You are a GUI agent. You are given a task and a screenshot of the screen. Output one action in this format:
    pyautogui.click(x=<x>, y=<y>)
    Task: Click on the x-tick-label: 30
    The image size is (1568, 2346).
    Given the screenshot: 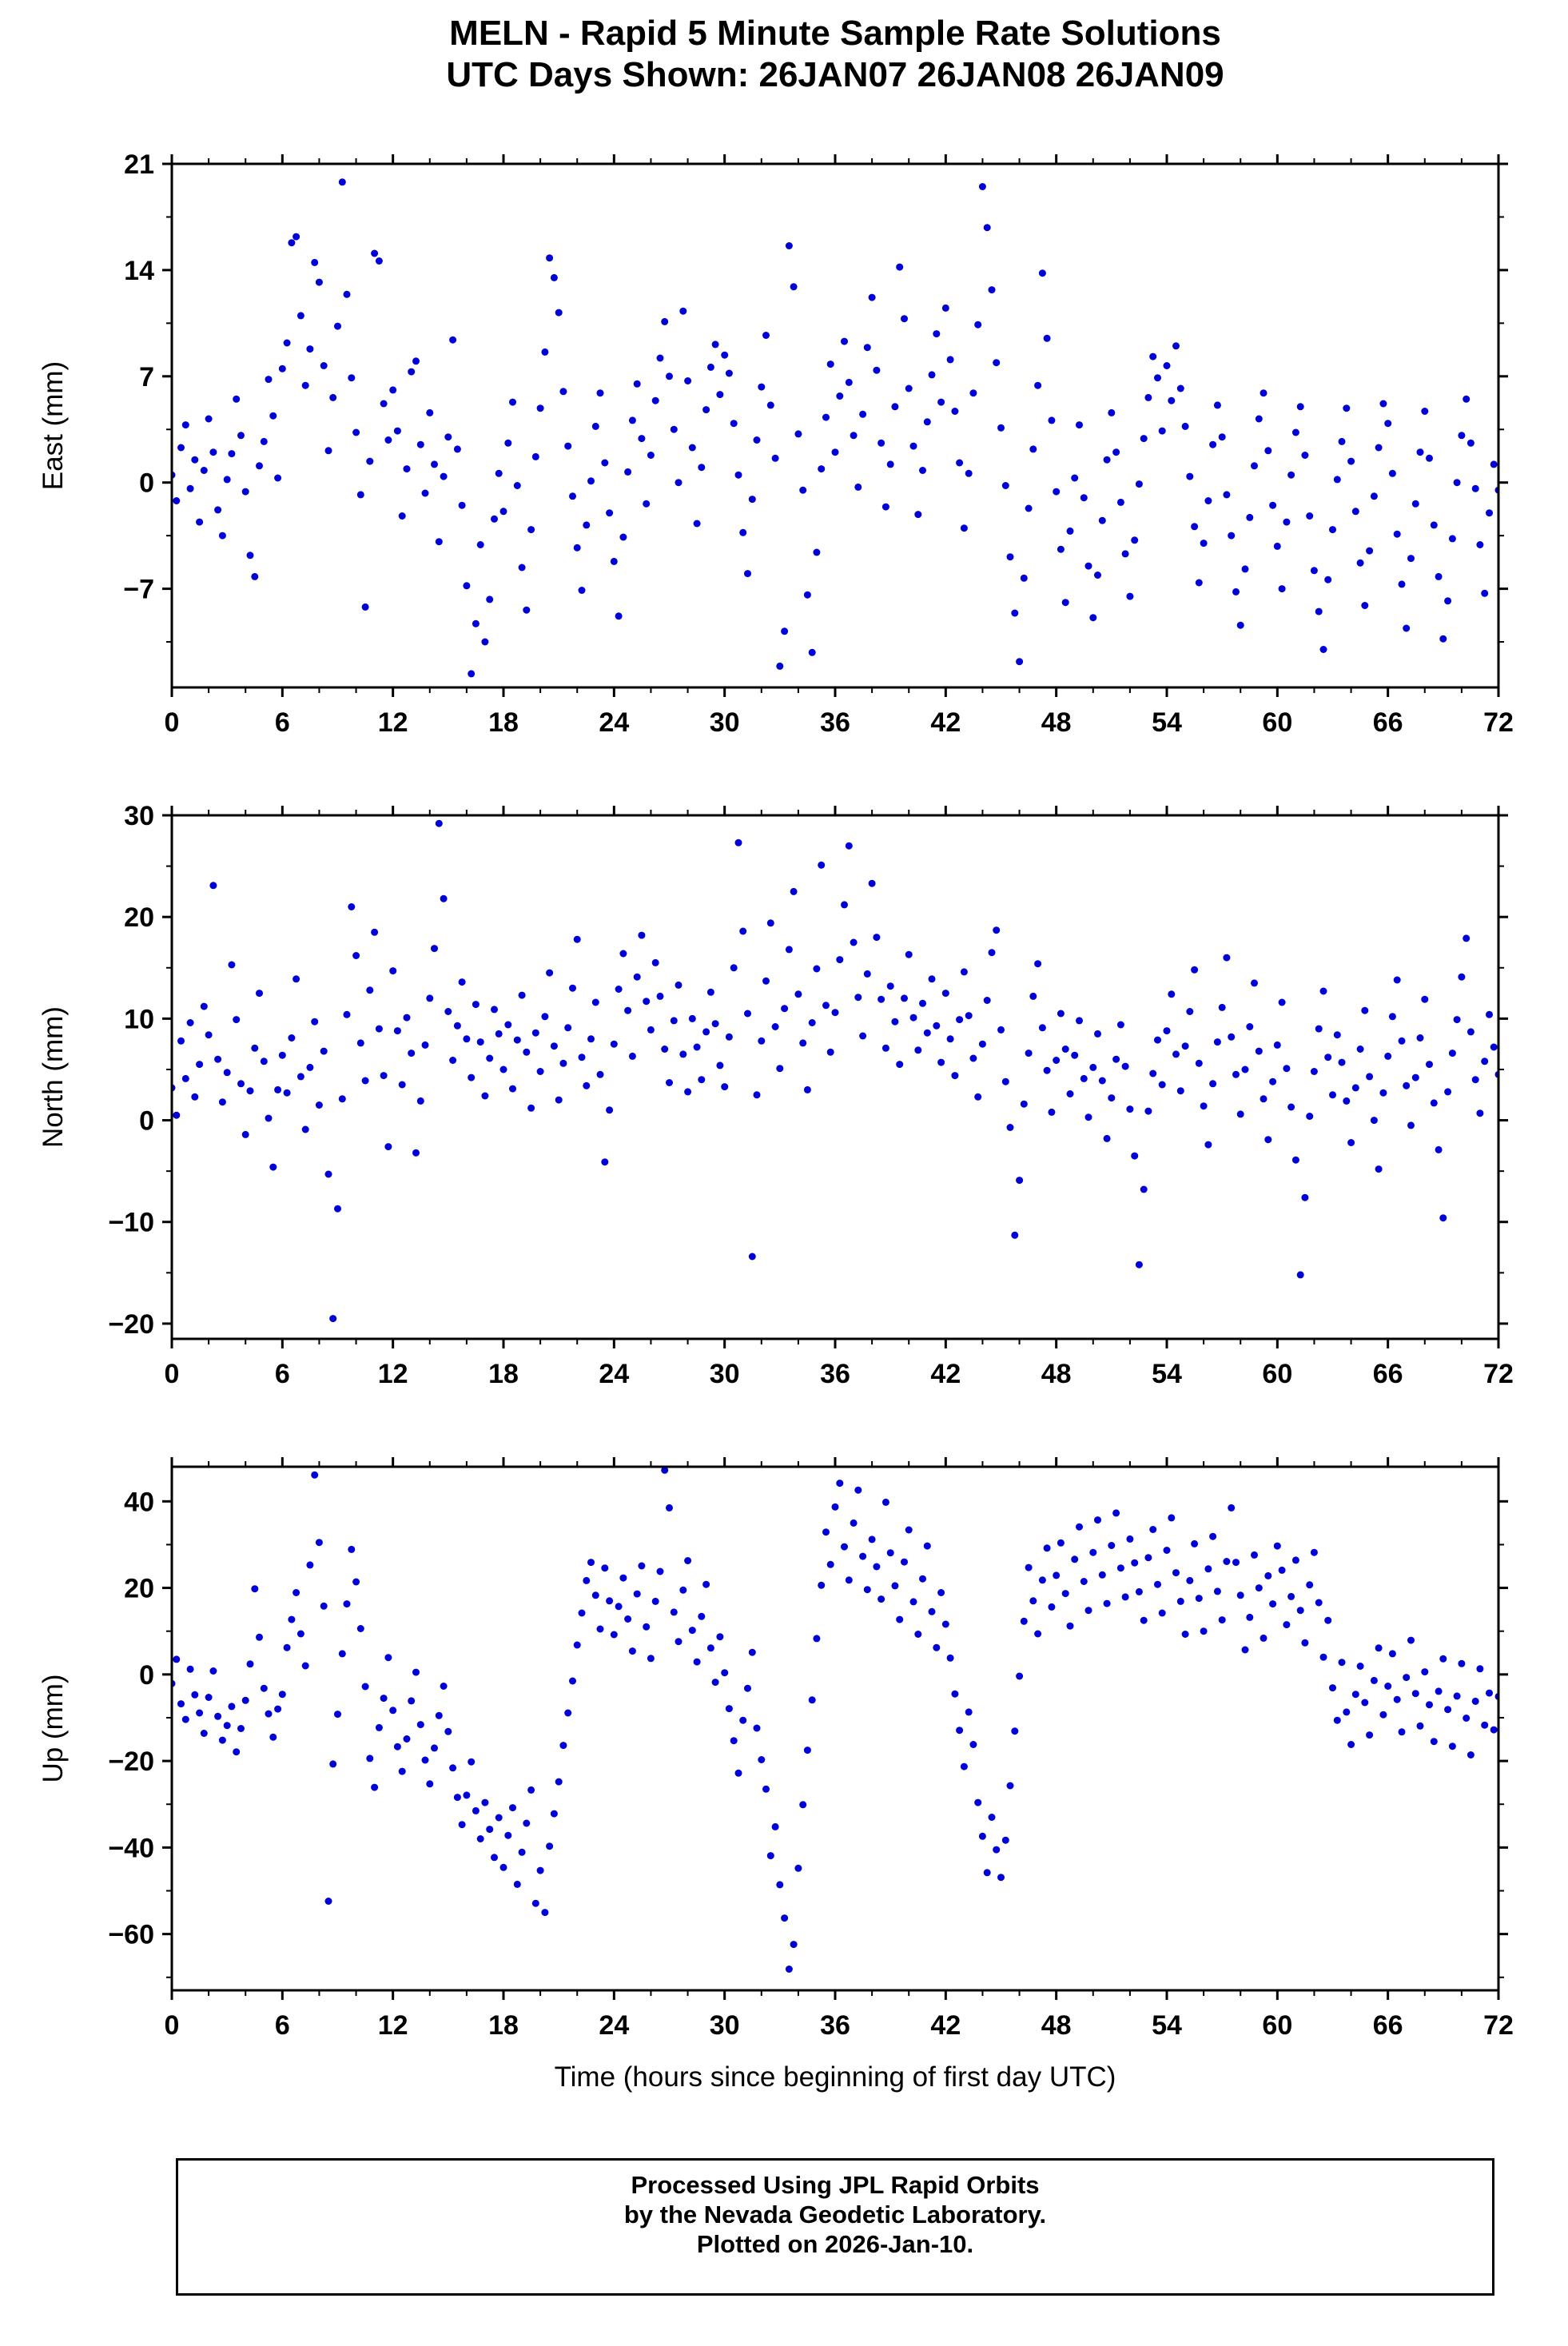 What is the action you would take?
    pyautogui.click(x=725, y=723)
    